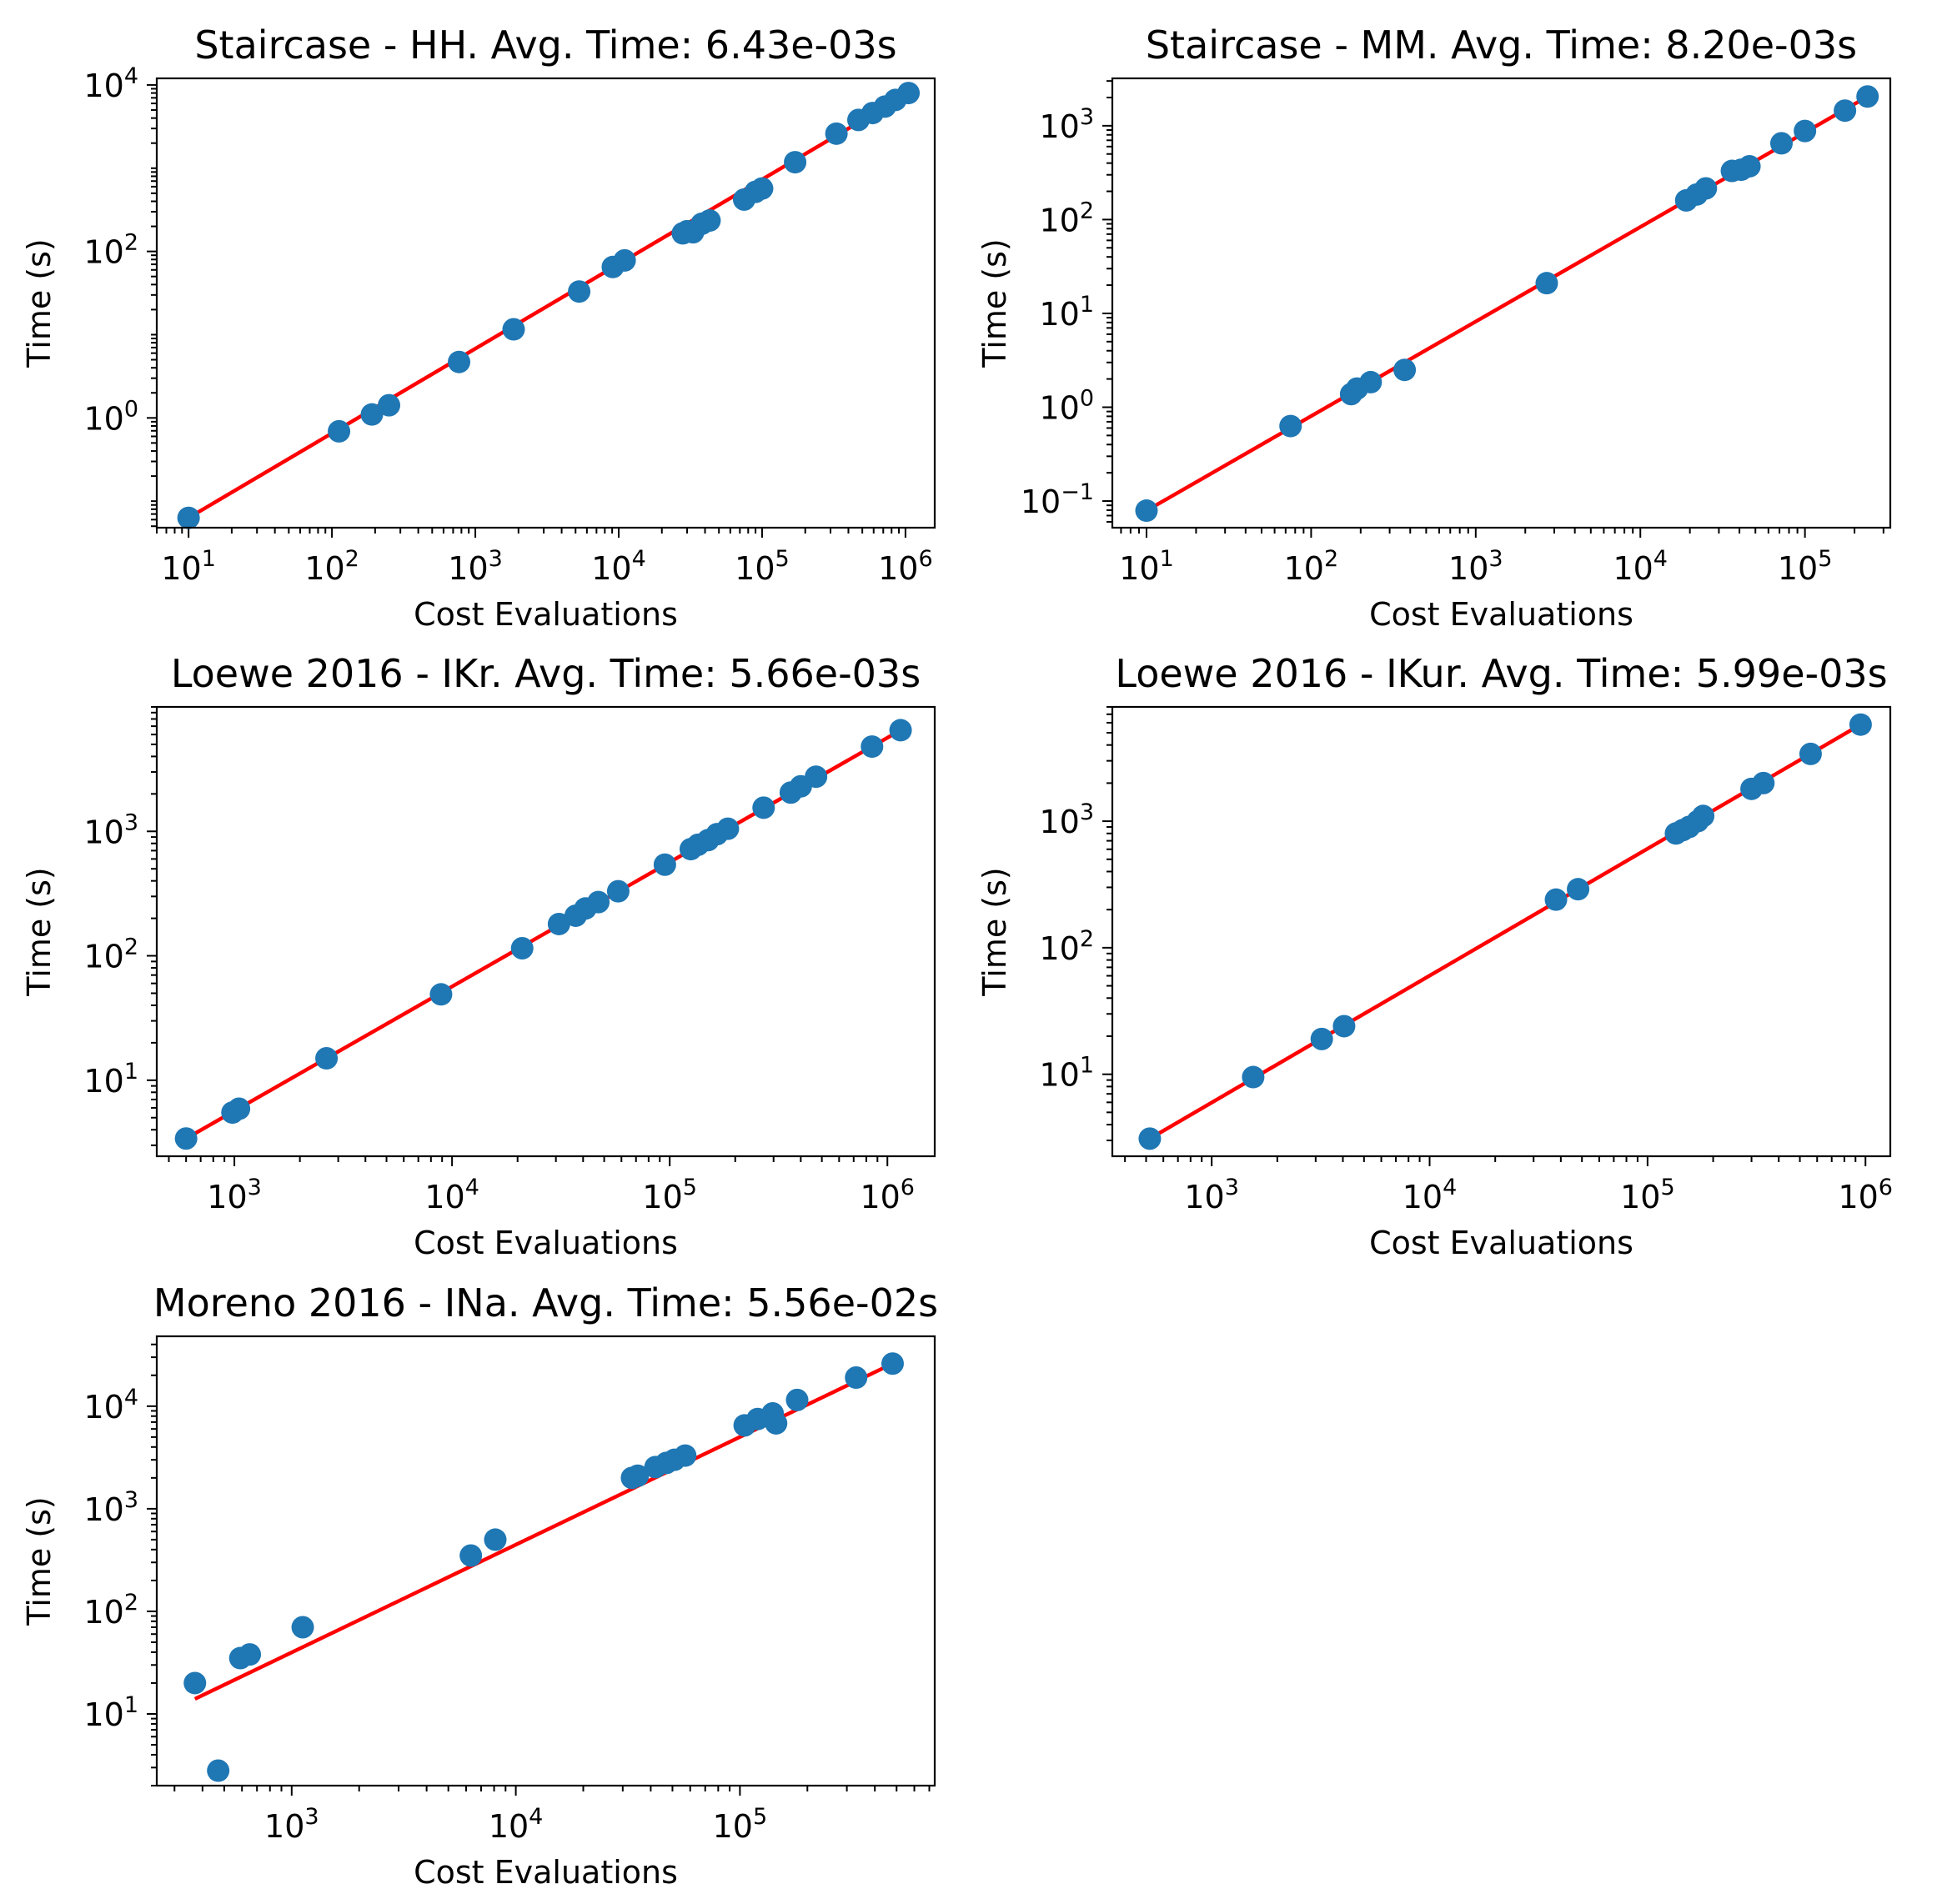 This screenshot has height=1904, width=1937. Describe the element at coordinates (561, 1185) in the screenshot. I see `x-axis-ticks: 10³ 10⁴ 10⁵ 10⁶` at that location.